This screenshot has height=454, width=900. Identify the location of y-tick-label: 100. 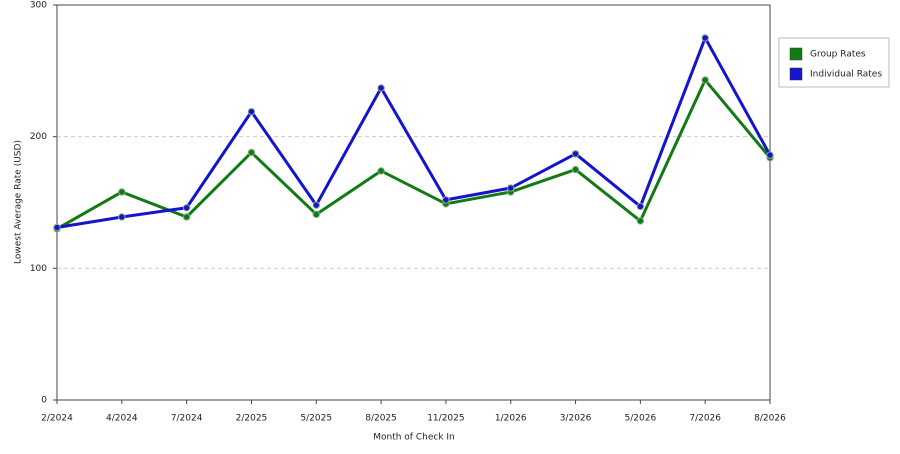
(38, 269).